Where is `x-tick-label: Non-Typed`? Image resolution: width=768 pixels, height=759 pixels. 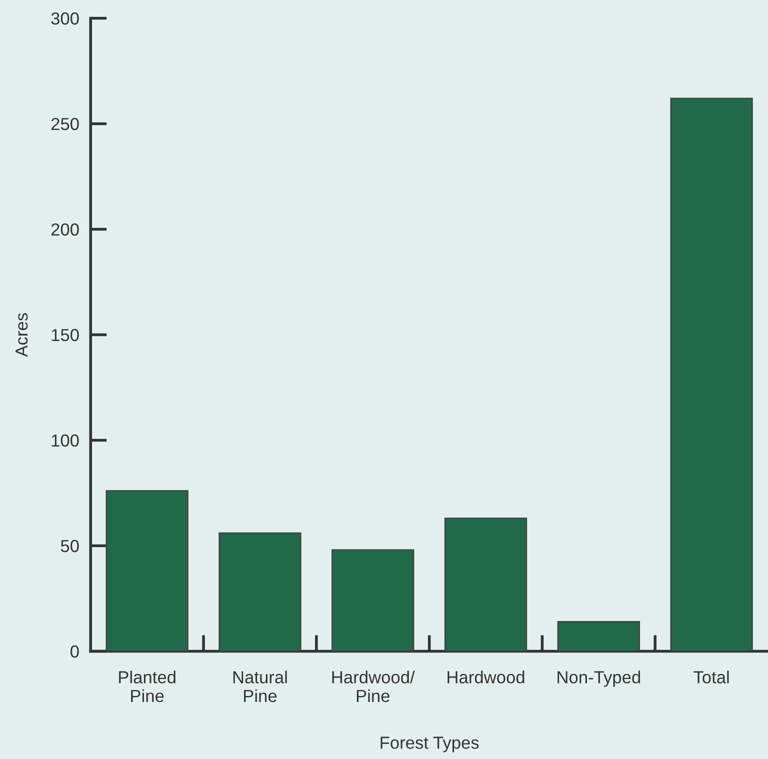
x-tick-label: Non-Typed is located at coordinates (599, 678).